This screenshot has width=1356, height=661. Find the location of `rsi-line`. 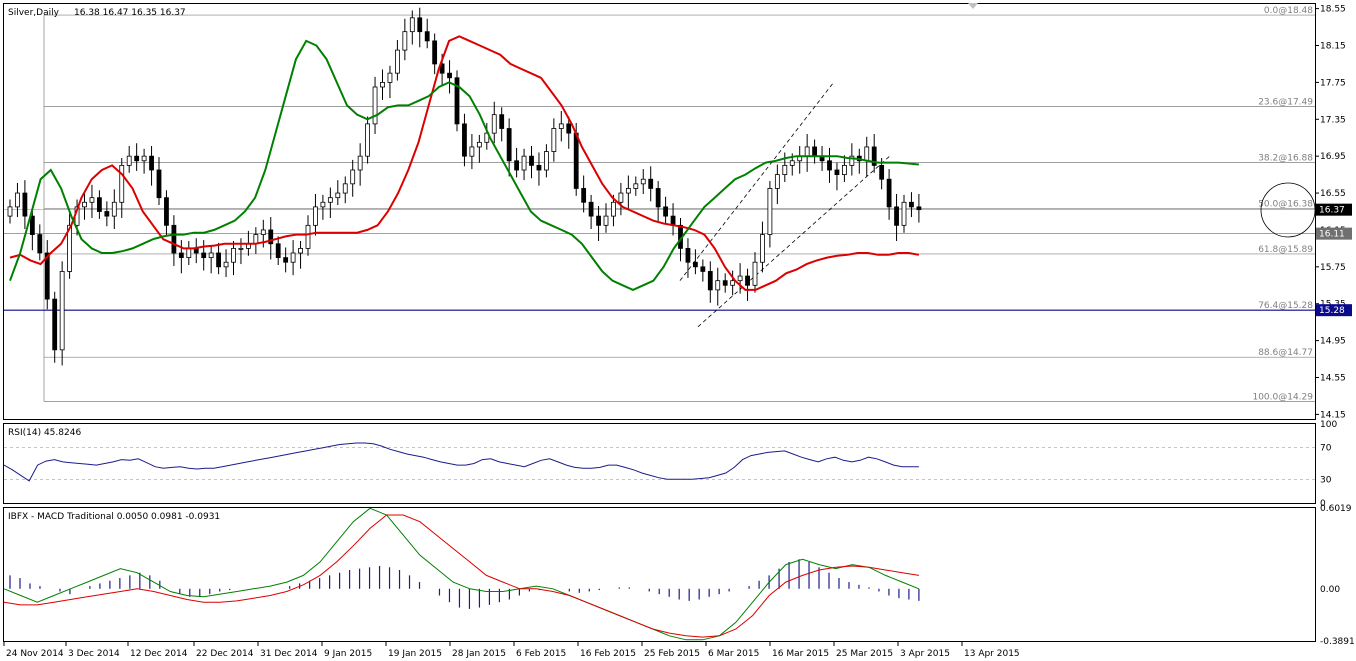

rsi-line is located at coordinates (461, 462).